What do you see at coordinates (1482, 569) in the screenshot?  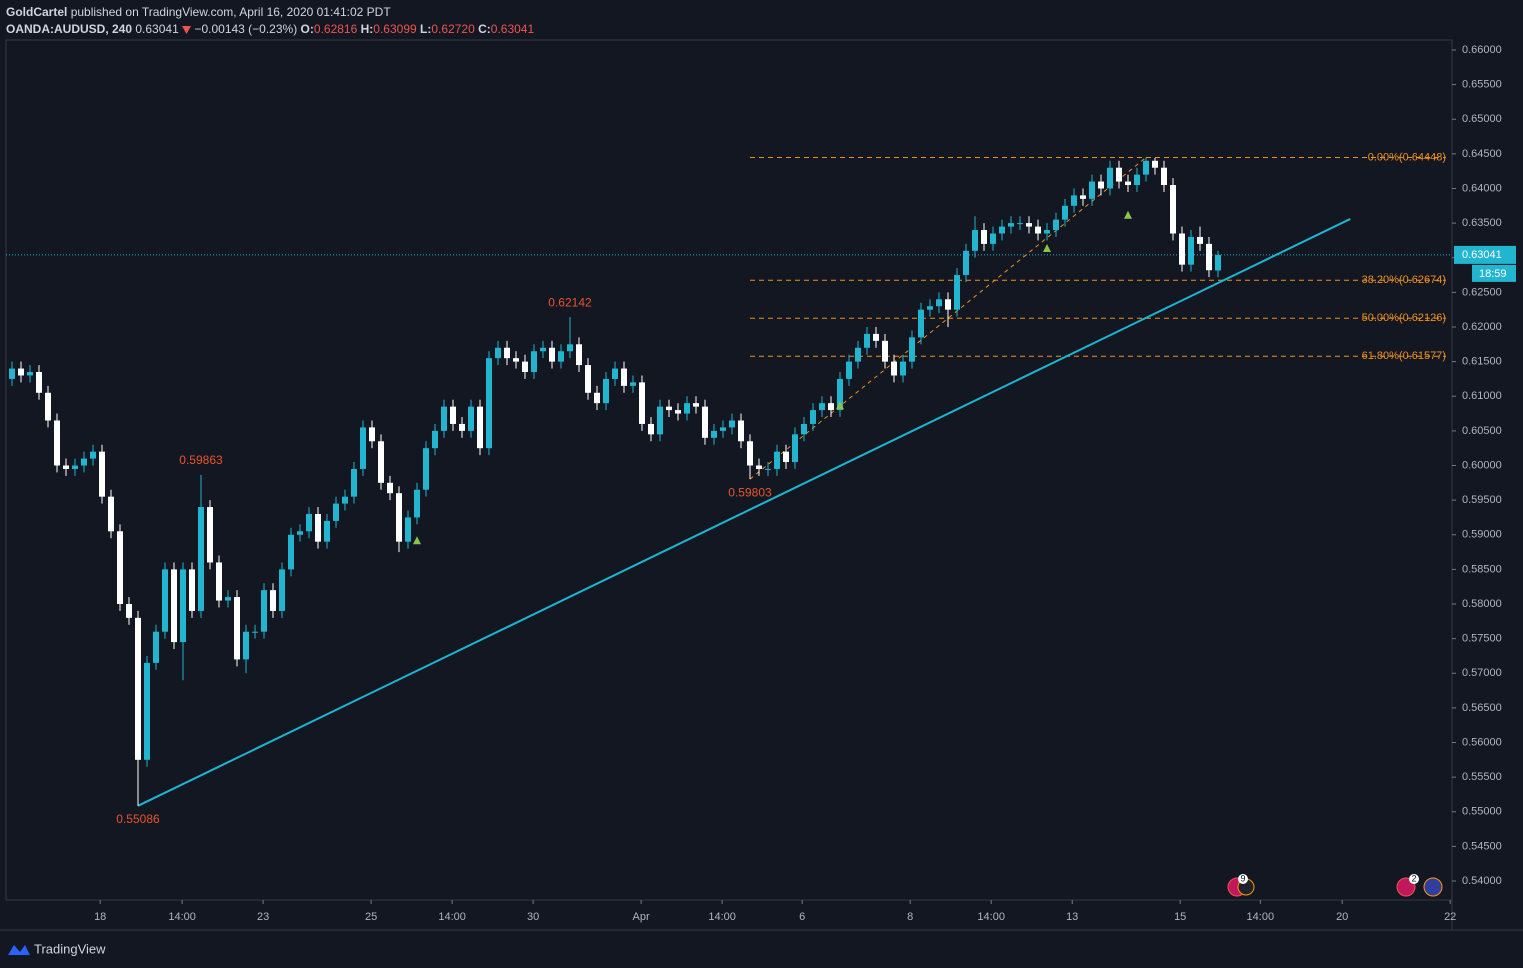 I see `y-tick-label: 0.58500` at bounding box center [1482, 569].